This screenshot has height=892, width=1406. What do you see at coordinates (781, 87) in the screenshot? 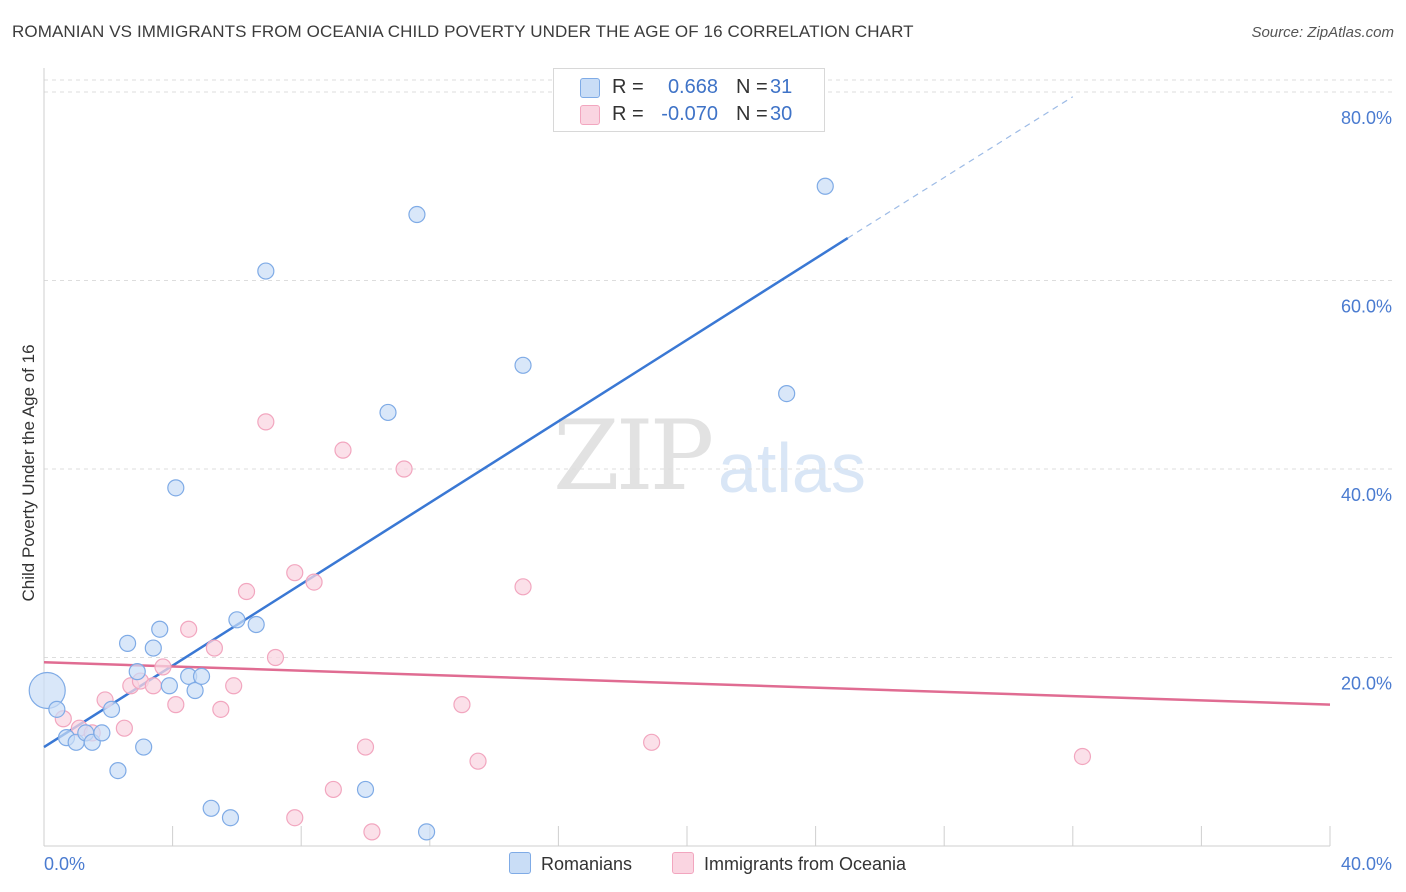
I see `legend-n-value: 31` at bounding box center [781, 87].